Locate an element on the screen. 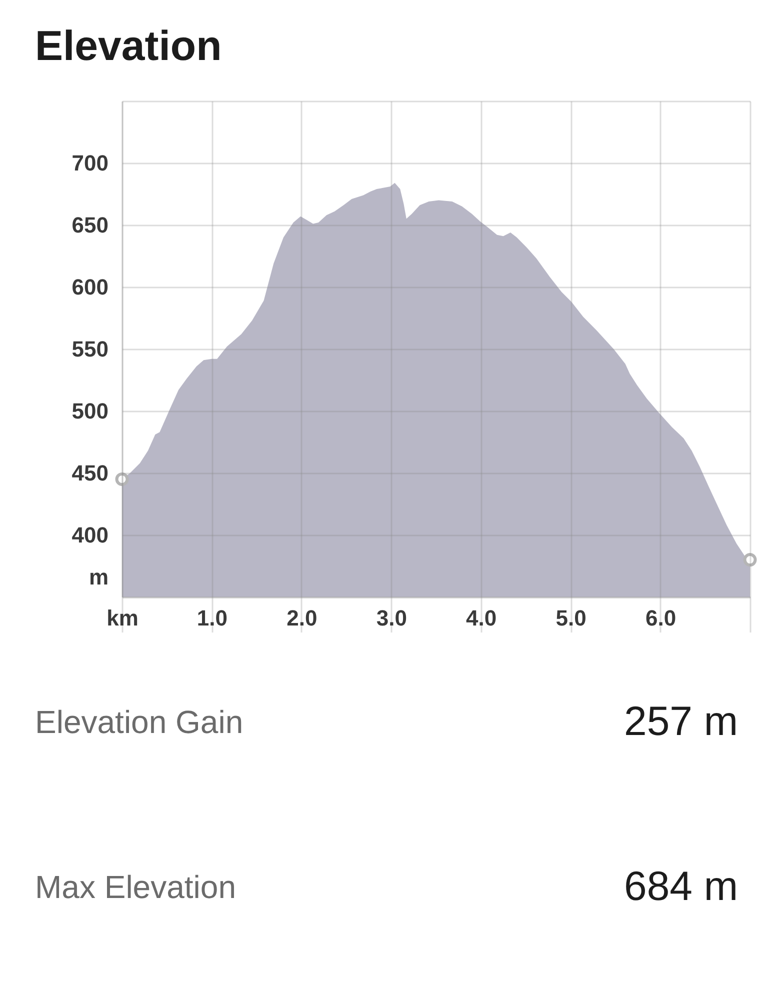  chart-title: Elevation is located at coordinates (128, 45).